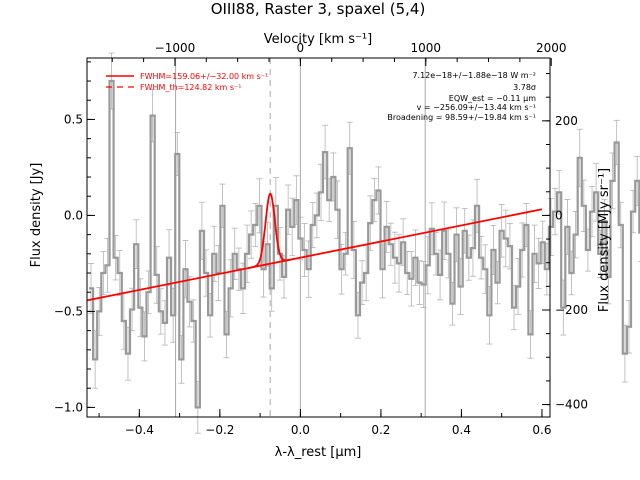  What do you see at coordinates (139, 430) in the screenshot?
I see `x-tick-label: −0.4` at bounding box center [139, 430].